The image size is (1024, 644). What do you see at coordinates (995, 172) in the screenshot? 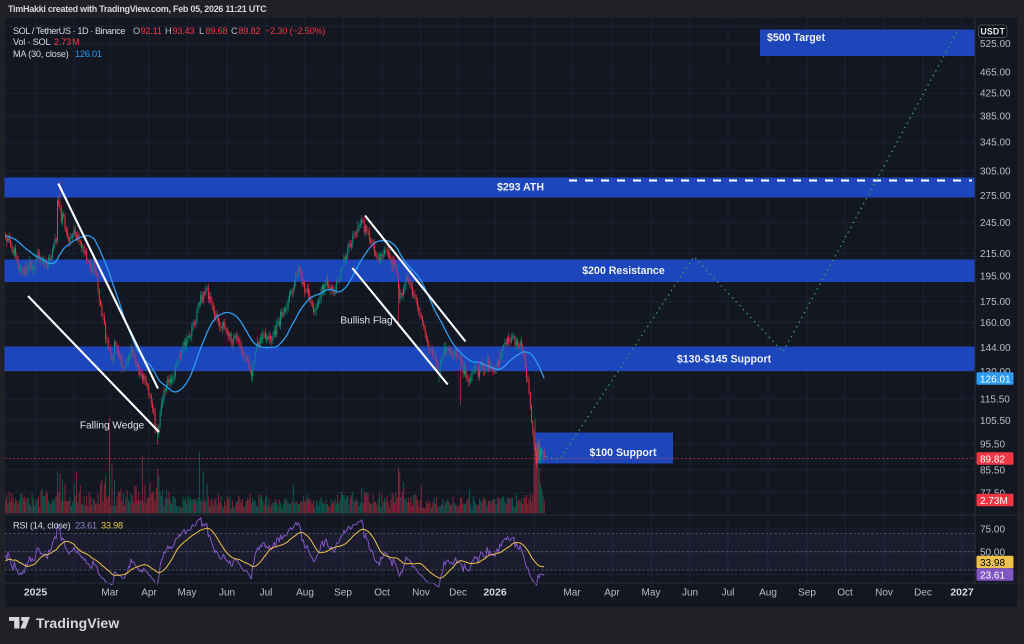
I see `svg-text: 305.00` at bounding box center [995, 172].